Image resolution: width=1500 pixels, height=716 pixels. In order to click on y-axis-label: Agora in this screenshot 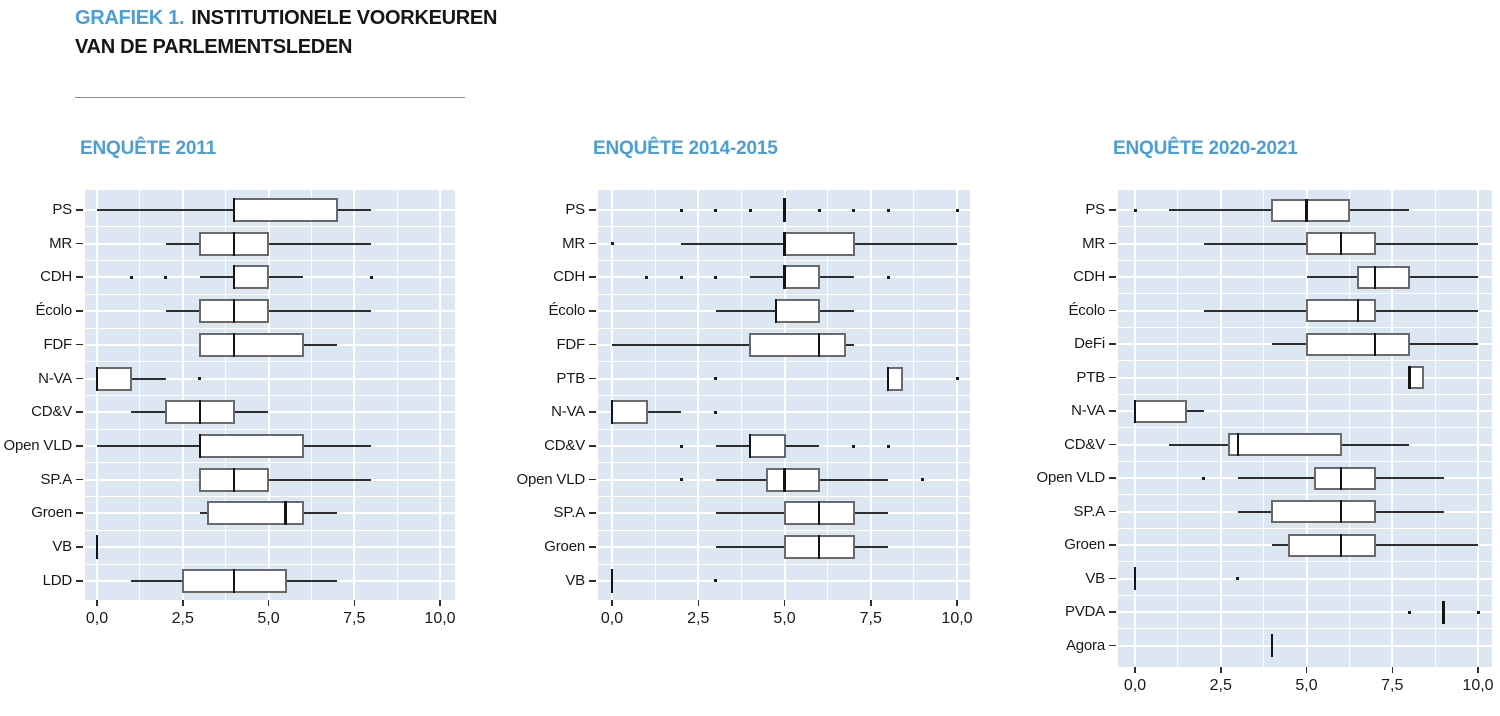, I will do `click(1085, 645)`.